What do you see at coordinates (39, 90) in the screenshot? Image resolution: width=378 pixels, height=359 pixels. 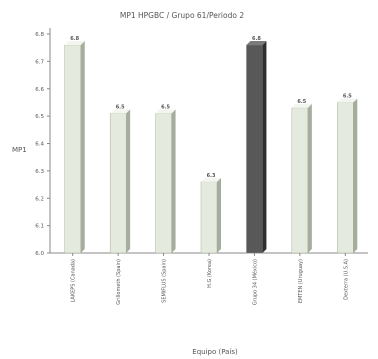 I see `y-tick-label: 6.6` at bounding box center [39, 90].